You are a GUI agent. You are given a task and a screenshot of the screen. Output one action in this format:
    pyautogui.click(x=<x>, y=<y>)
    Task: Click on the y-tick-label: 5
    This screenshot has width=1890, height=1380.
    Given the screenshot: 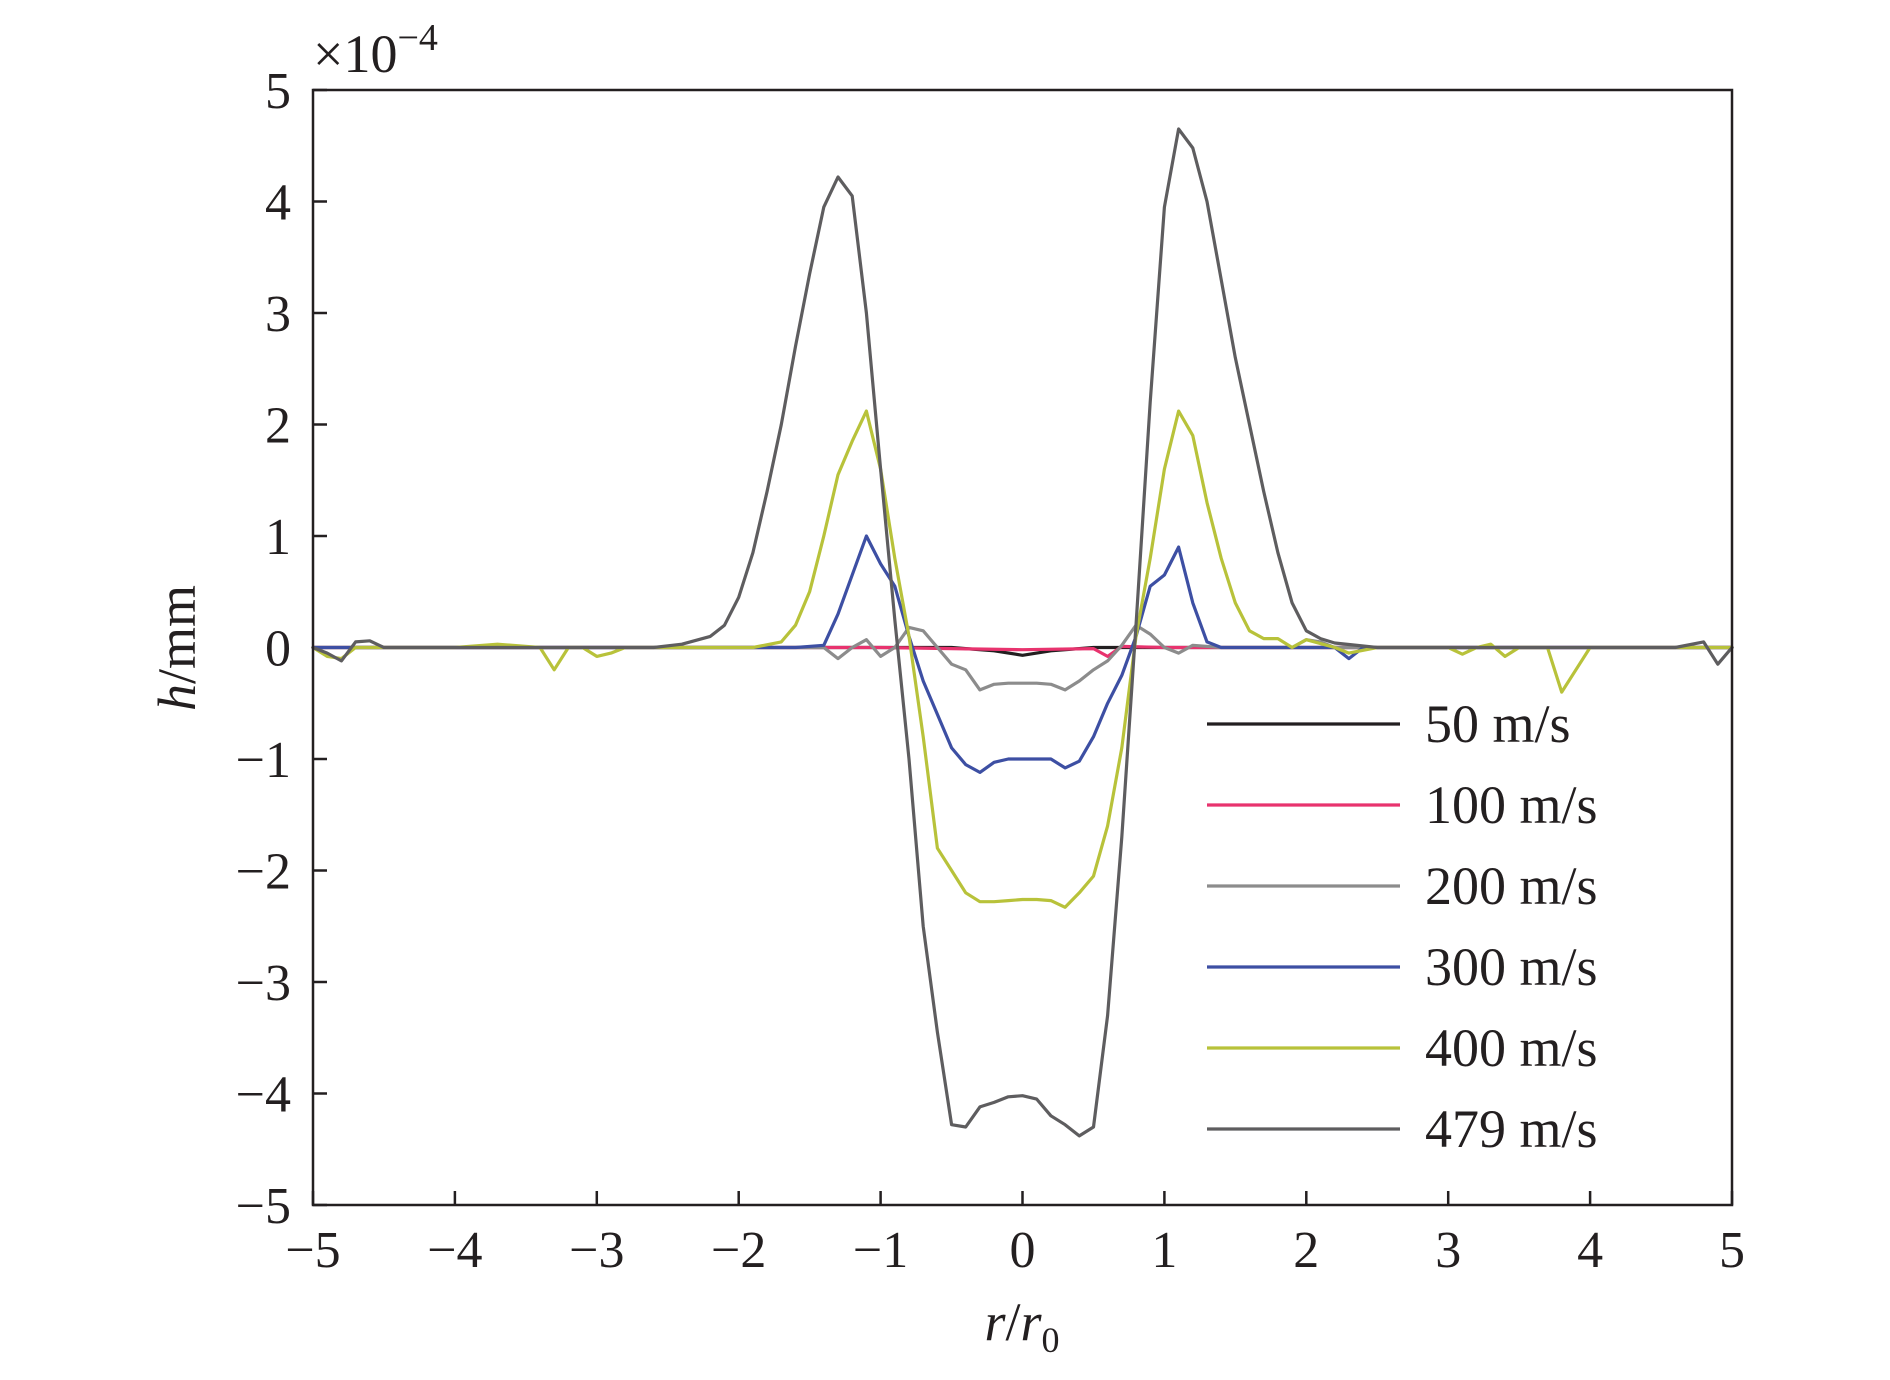 What is the action you would take?
    pyautogui.click(x=278, y=91)
    